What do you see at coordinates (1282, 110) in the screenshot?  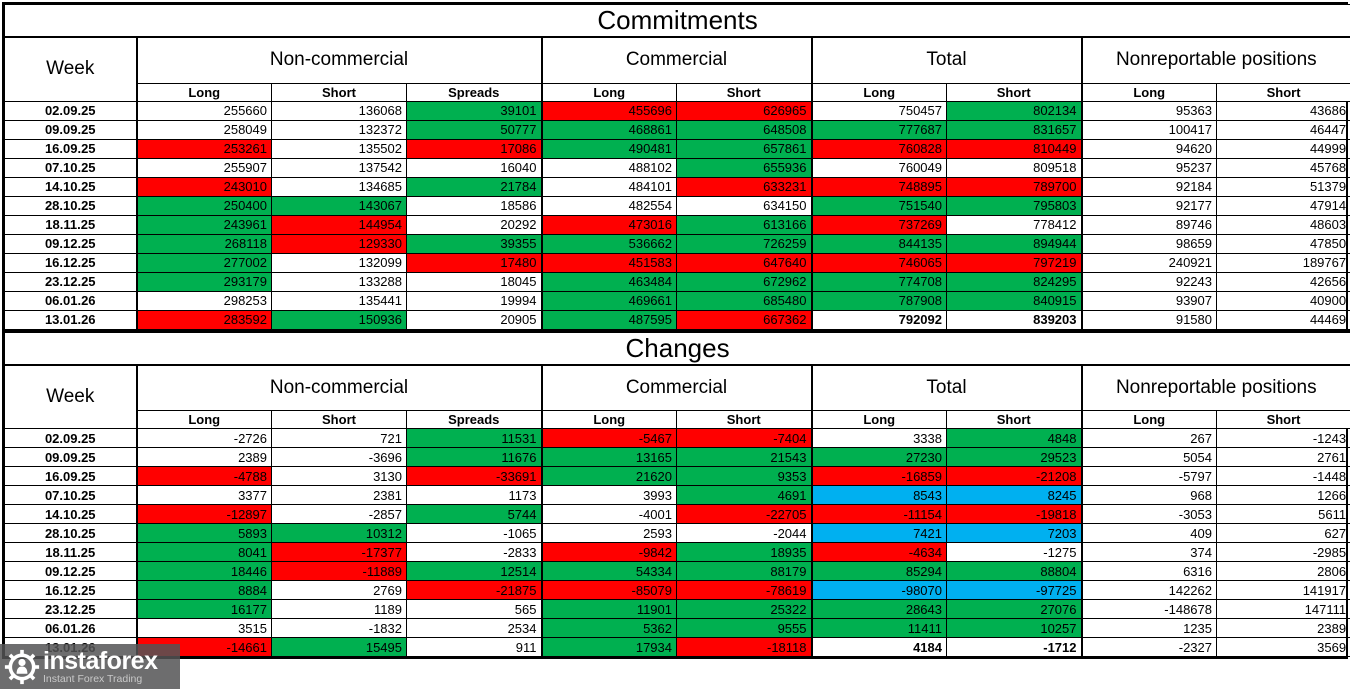 I see `value-cell: 43686` at bounding box center [1282, 110].